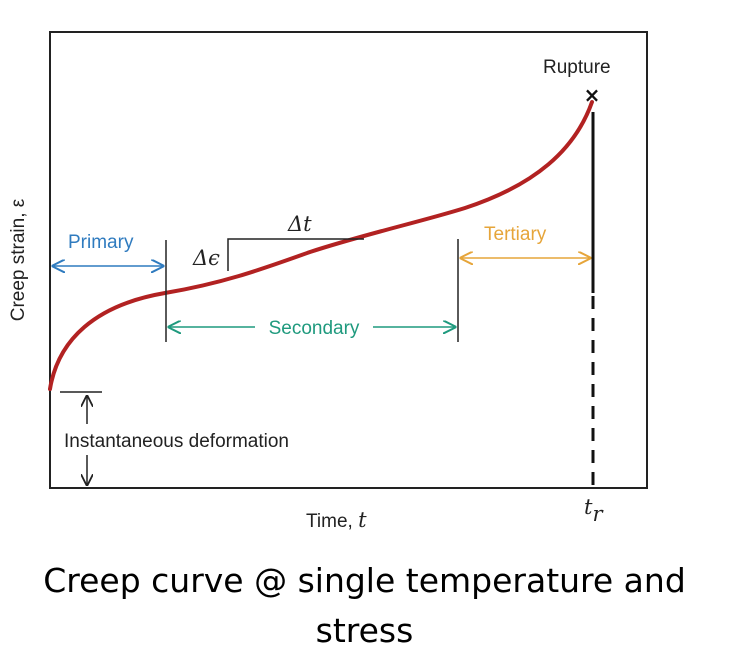 The height and width of the screenshot is (669, 729). What do you see at coordinates (577, 67) in the screenshot?
I see `rupture-label: Rupture` at bounding box center [577, 67].